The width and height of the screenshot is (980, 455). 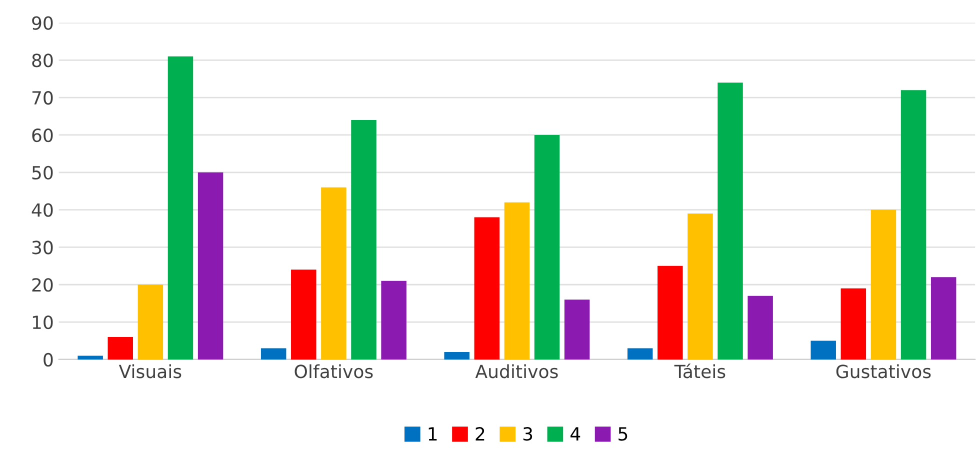 What do you see at coordinates (527, 434) in the screenshot?
I see `legend-label: 3` at bounding box center [527, 434].